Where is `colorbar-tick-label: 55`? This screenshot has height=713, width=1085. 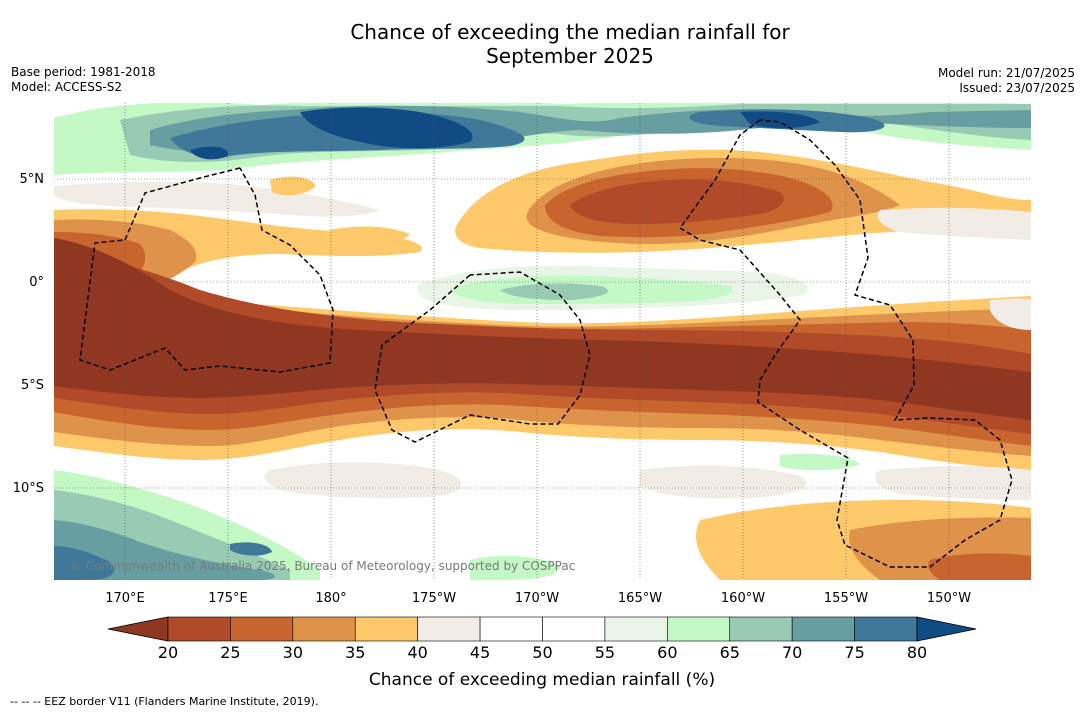
colorbar-tick-label: 55 is located at coordinates (605, 652).